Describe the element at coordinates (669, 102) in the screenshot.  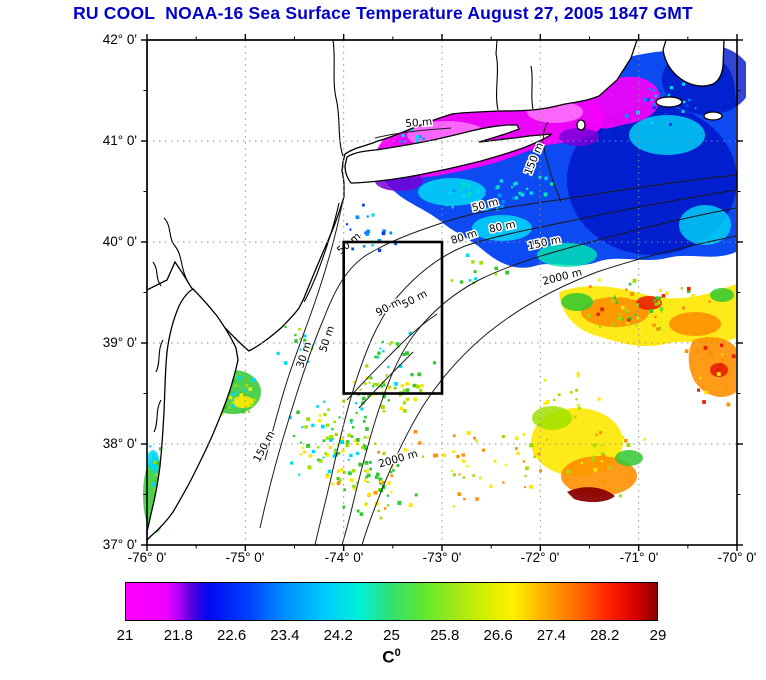
I see `marthas-vineyard-island` at that location.